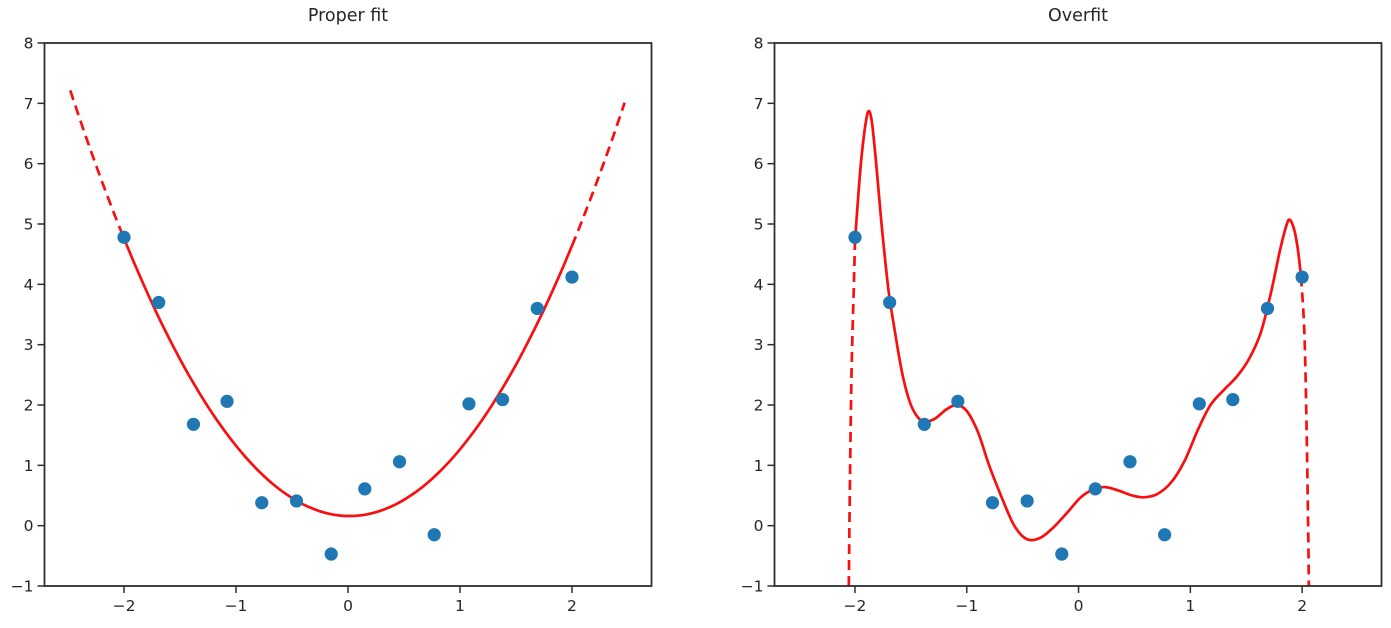 The width and height of the screenshot is (1391, 628). What do you see at coordinates (348, 377) in the screenshot?
I see `fit-curve-solid` at bounding box center [348, 377].